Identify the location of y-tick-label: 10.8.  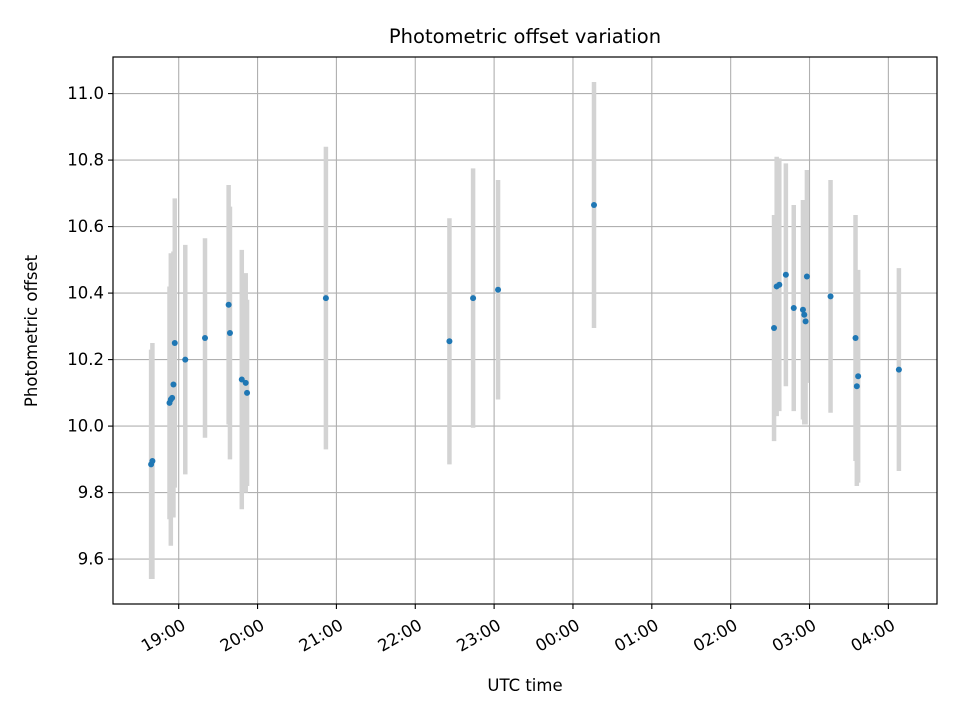
(85, 160).